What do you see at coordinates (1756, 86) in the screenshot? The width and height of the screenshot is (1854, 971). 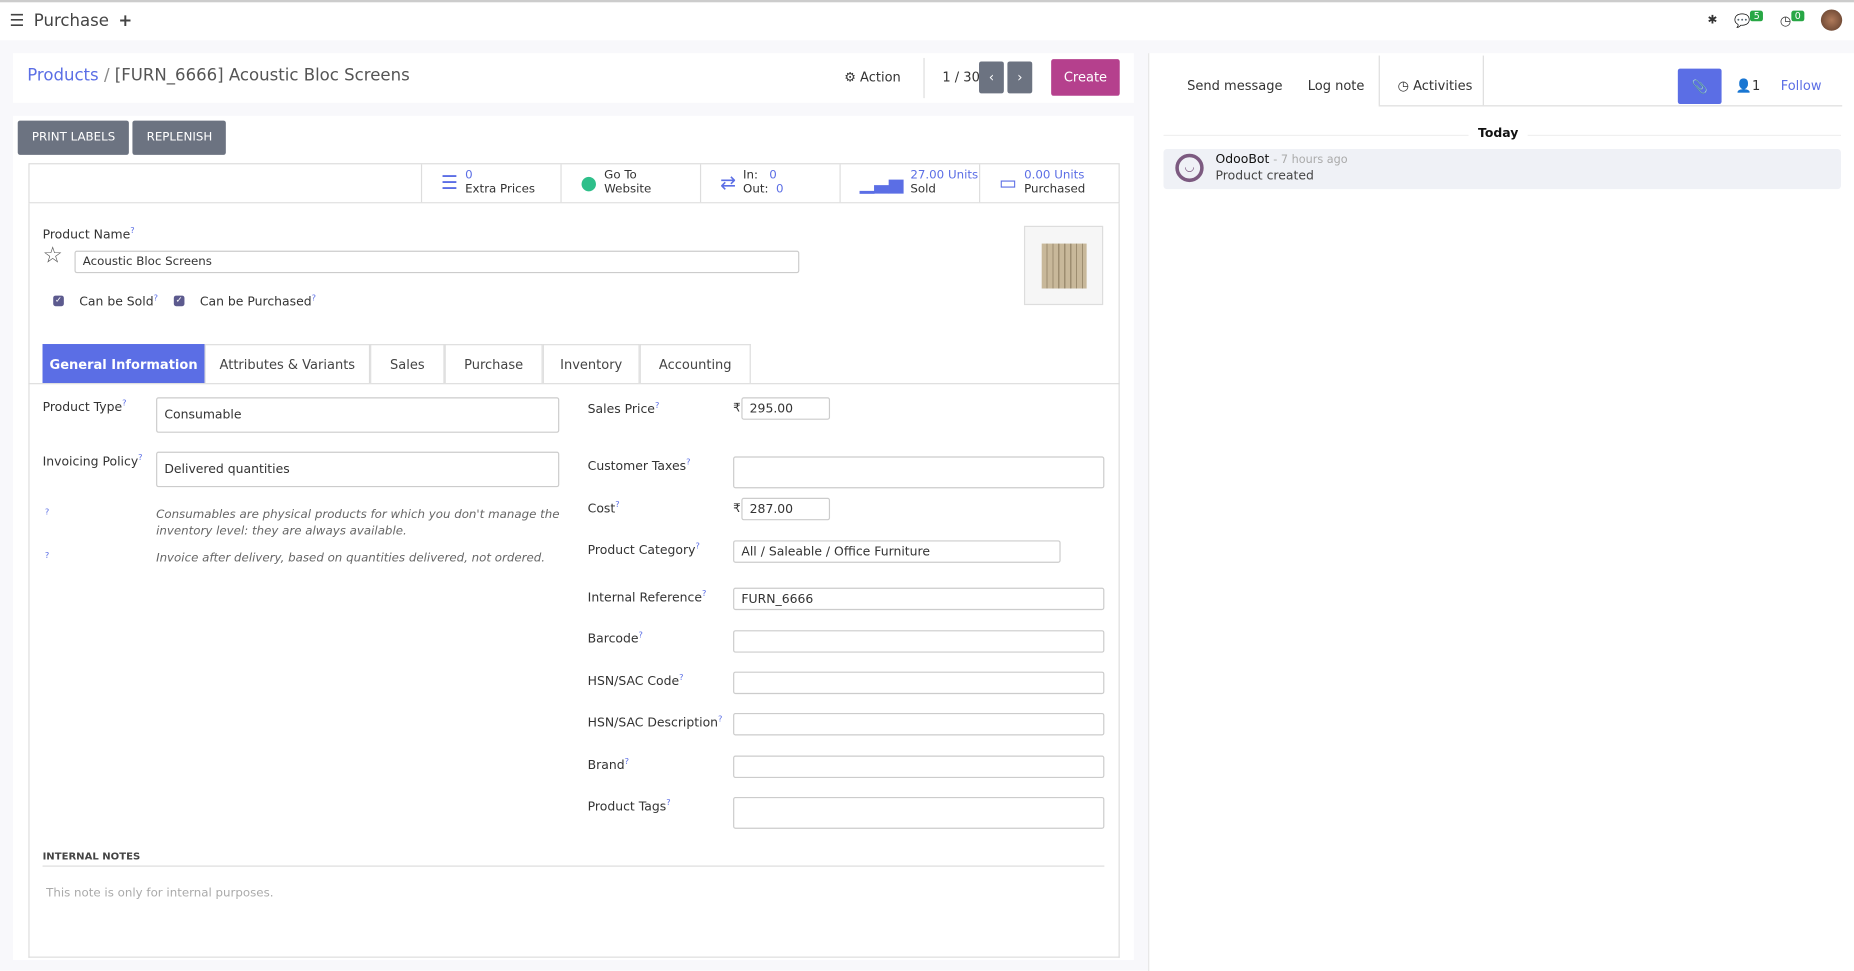 I see `followers-count: 1` at bounding box center [1756, 86].